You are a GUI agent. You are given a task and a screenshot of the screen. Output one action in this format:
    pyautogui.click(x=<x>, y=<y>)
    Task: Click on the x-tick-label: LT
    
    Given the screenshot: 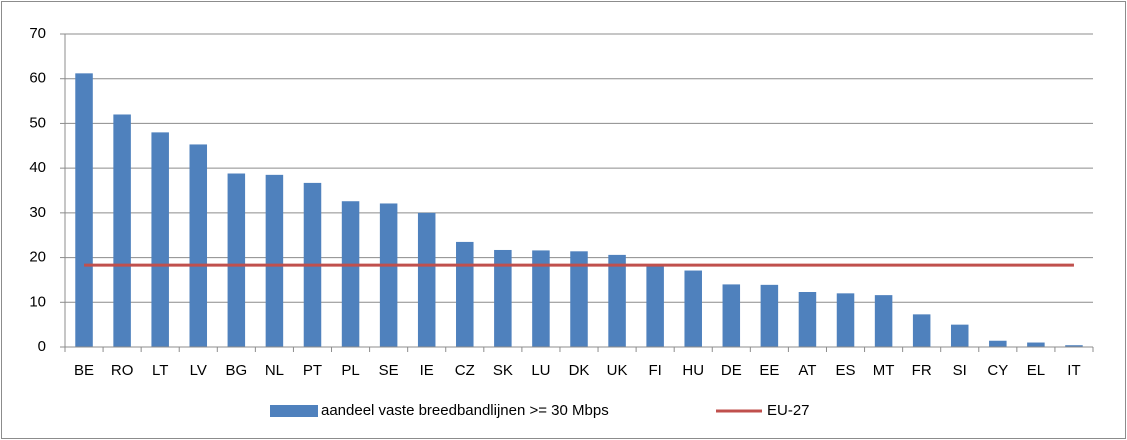 What is the action you would take?
    pyautogui.click(x=160, y=370)
    